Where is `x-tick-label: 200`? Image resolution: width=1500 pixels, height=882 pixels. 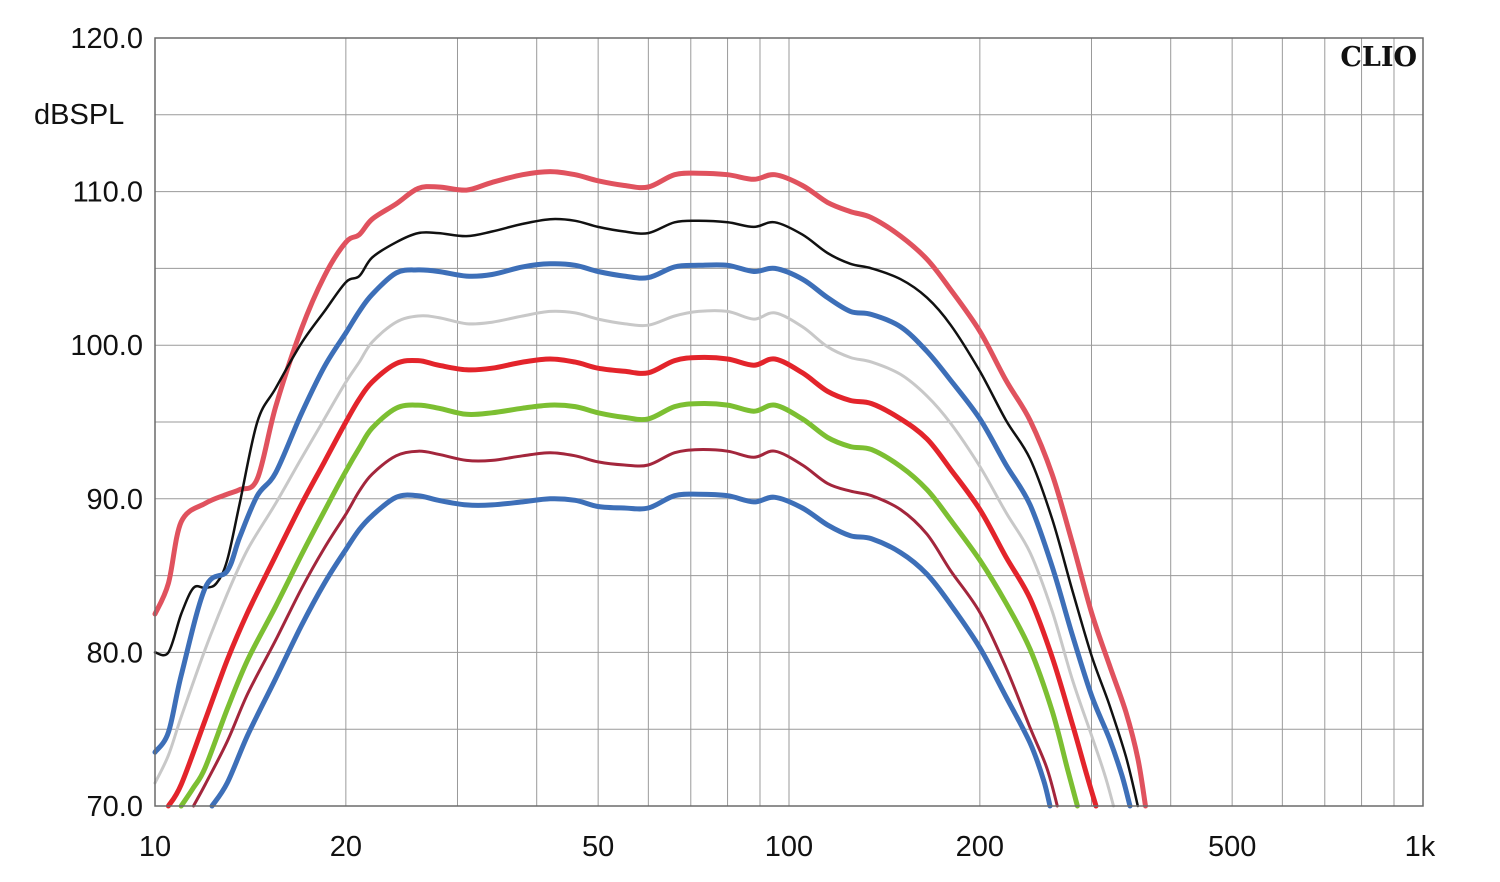
x-tick-label: 200 is located at coordinates (980, 847).